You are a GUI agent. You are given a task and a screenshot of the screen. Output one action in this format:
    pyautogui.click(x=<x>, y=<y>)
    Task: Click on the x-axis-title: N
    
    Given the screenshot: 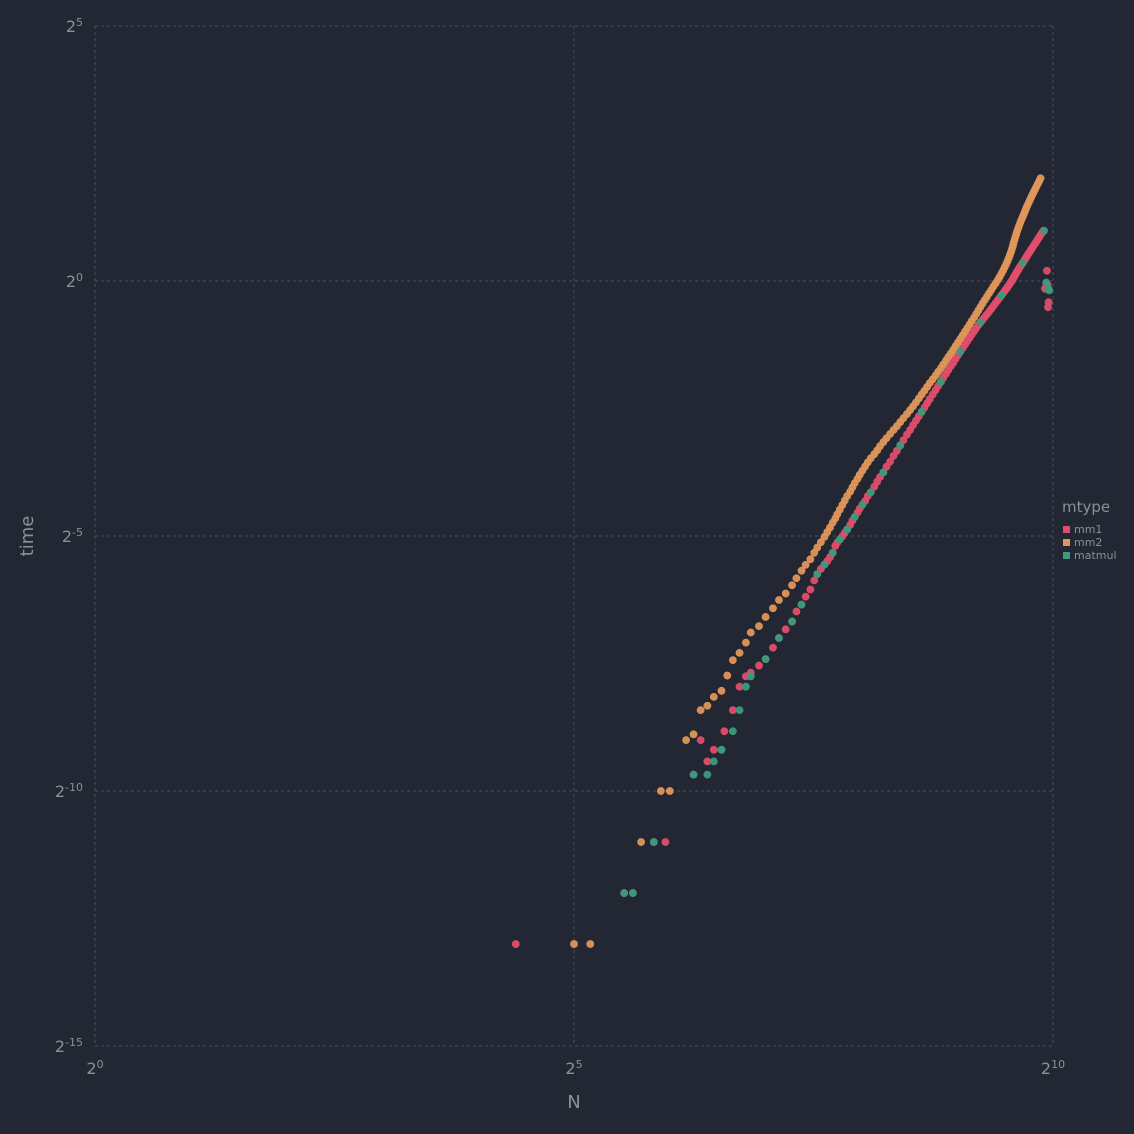 What is the action you would take?
    pyautogui.click(x=573, y=1102)
    